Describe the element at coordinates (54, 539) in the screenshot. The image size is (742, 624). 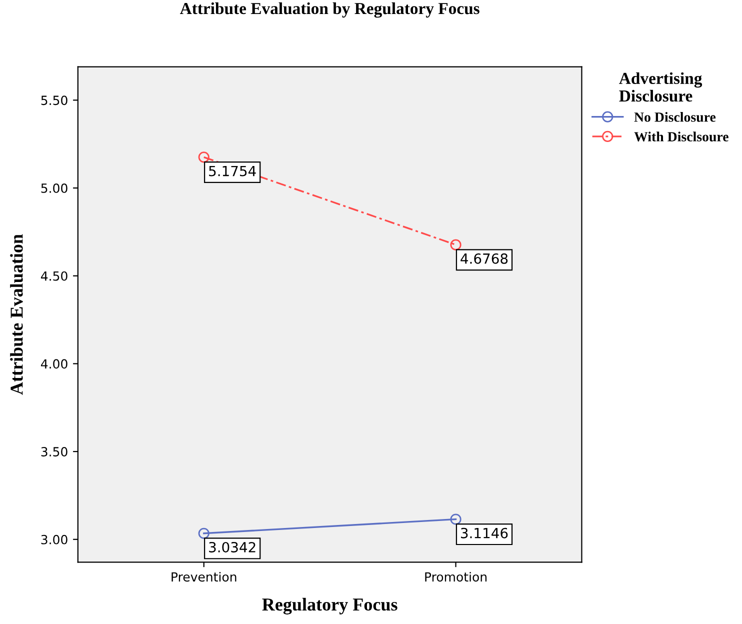
I see `y-tick-label: 3.00` at that location.